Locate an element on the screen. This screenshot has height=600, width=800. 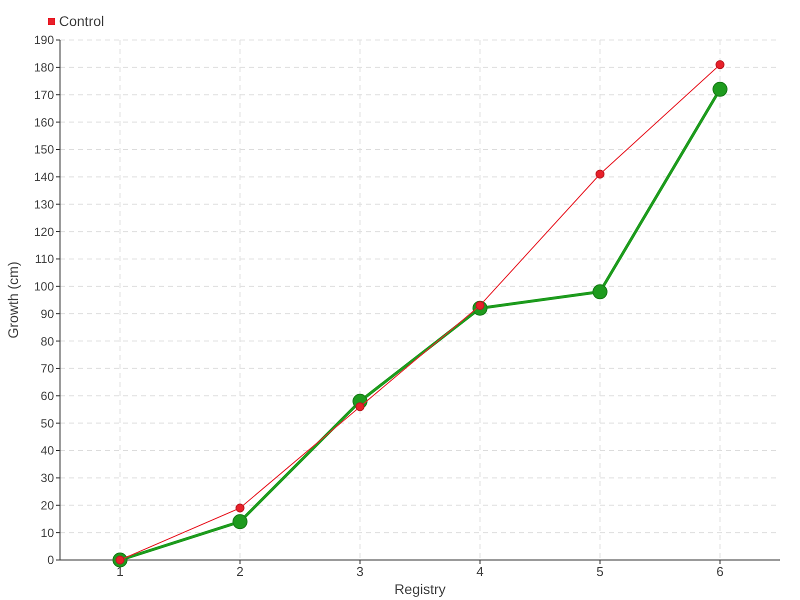
y-tick-label: 100 is located at coordinates (44, 287).